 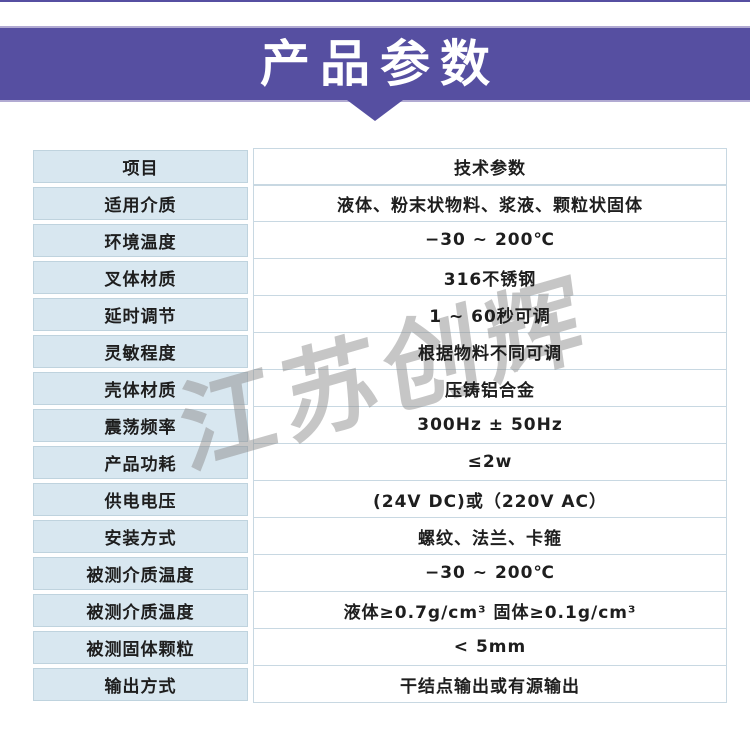 I want to click on spec-row: 供电电压 (24V DC)或（220V AC）, so click(x=380, y=499).